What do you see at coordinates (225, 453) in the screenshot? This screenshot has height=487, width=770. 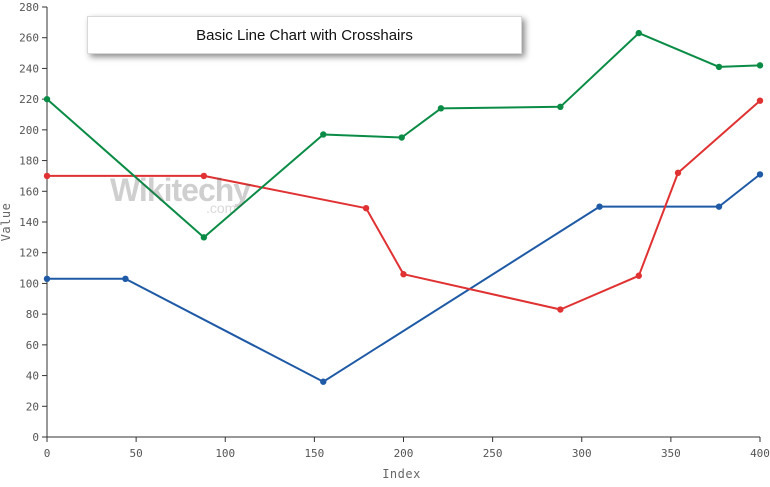 I see `x-tick-label: 100` at bounding box center [225, 453].